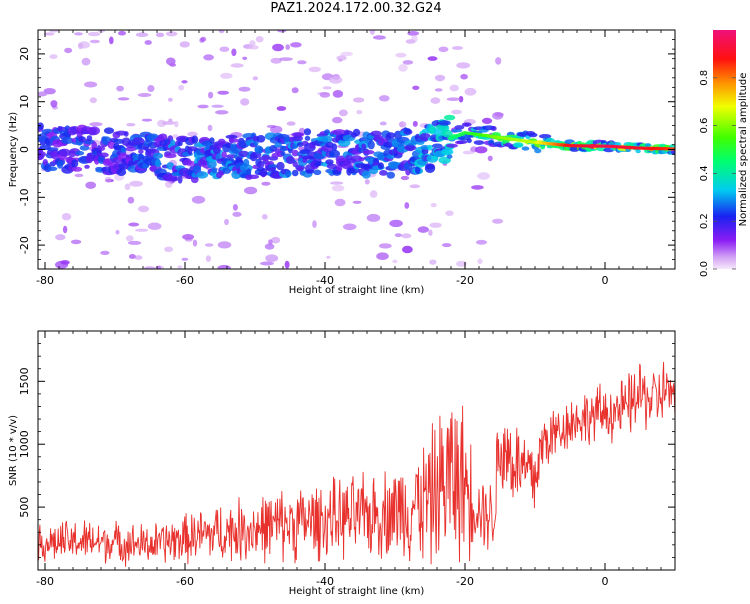 The height and width of the screenshot is (604, 750). What do you see at coordinates (13, 450) in the screenshot?
I see `bottom-y-axis-label: SNR (10 * v/v)` at bounding box center [13, 450].